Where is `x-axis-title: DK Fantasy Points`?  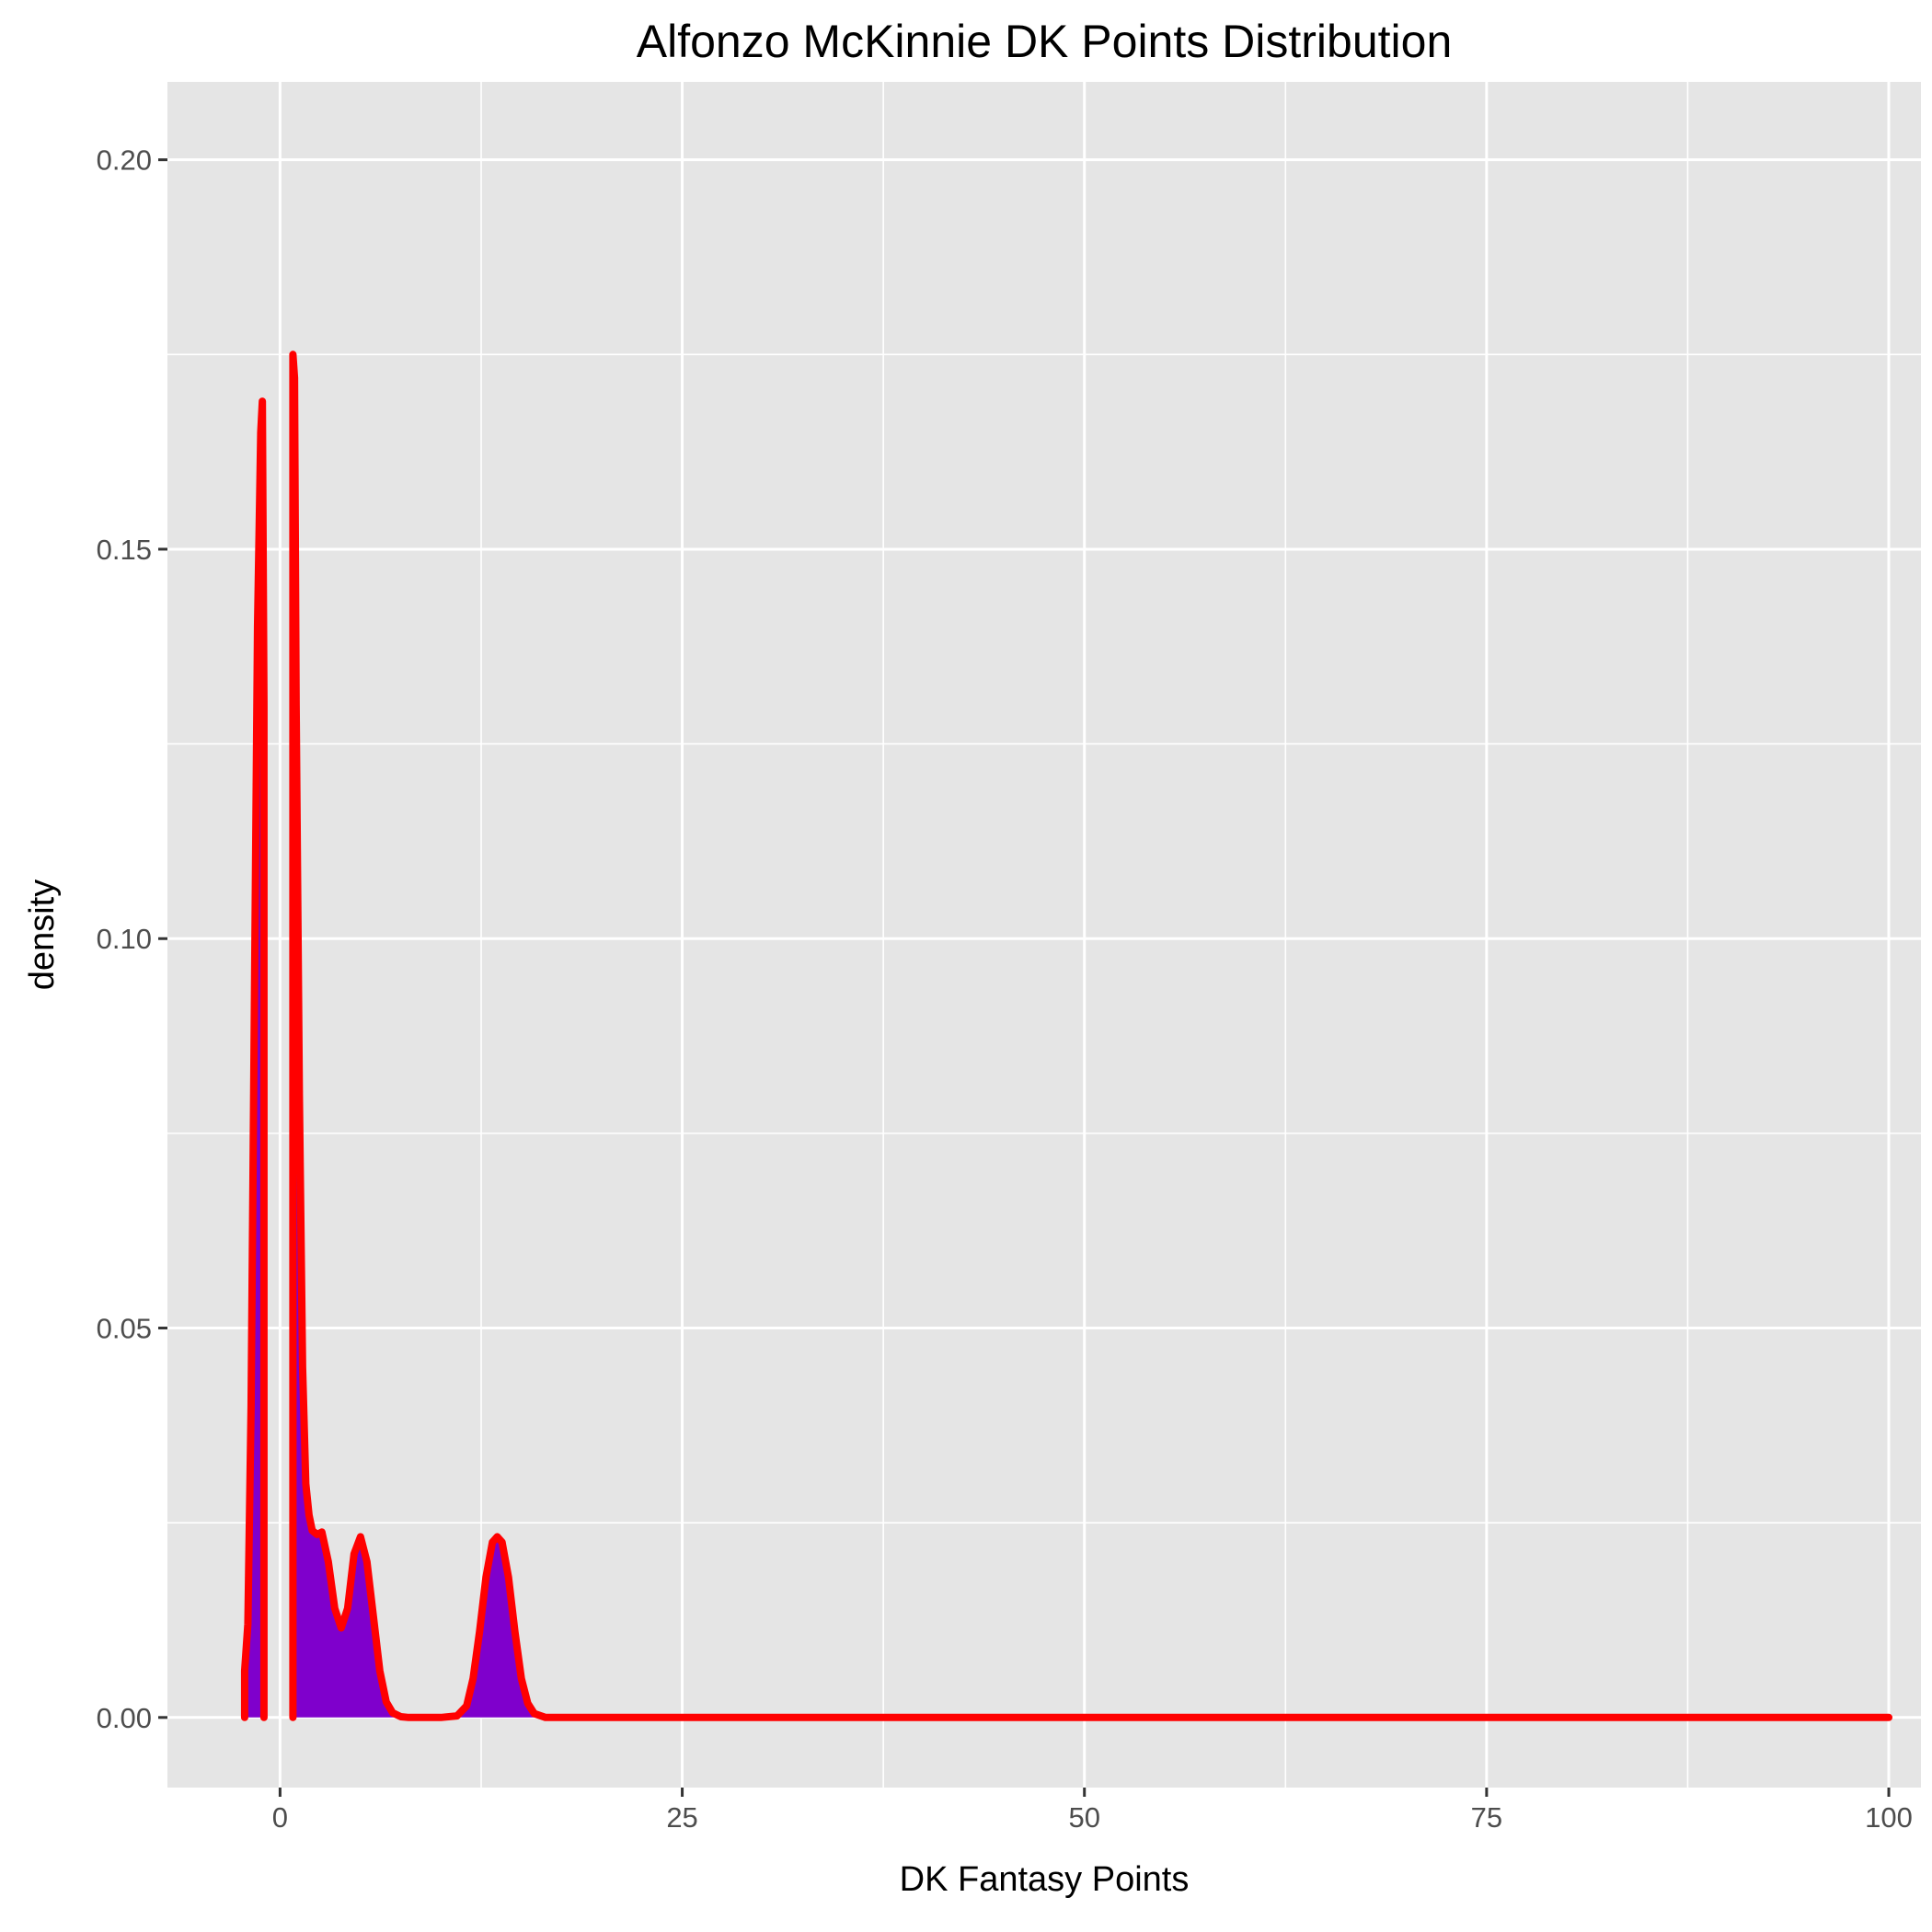
x-axis-title: DK Fantasy Points is located at coordinates (1045, 1879).